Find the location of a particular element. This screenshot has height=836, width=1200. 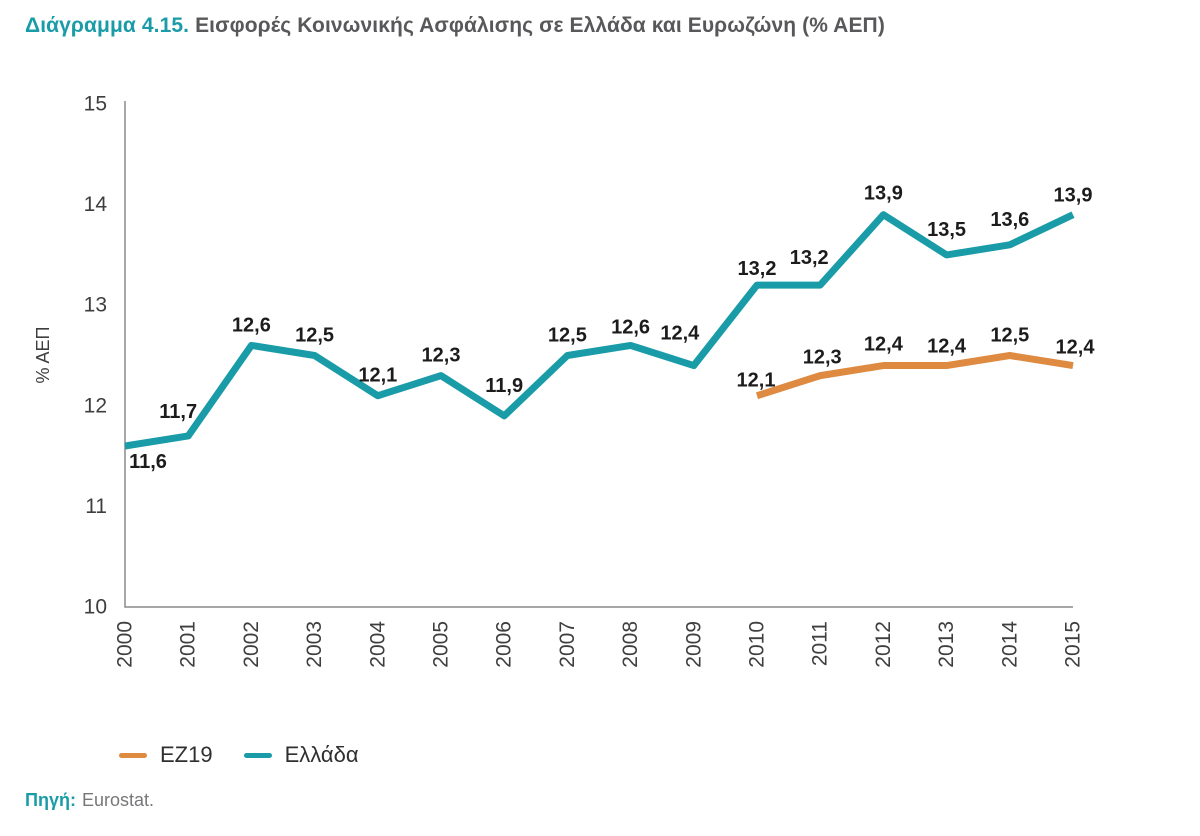

y-axis-title: % ΑΕΠ is located at coordinates (43, 354).